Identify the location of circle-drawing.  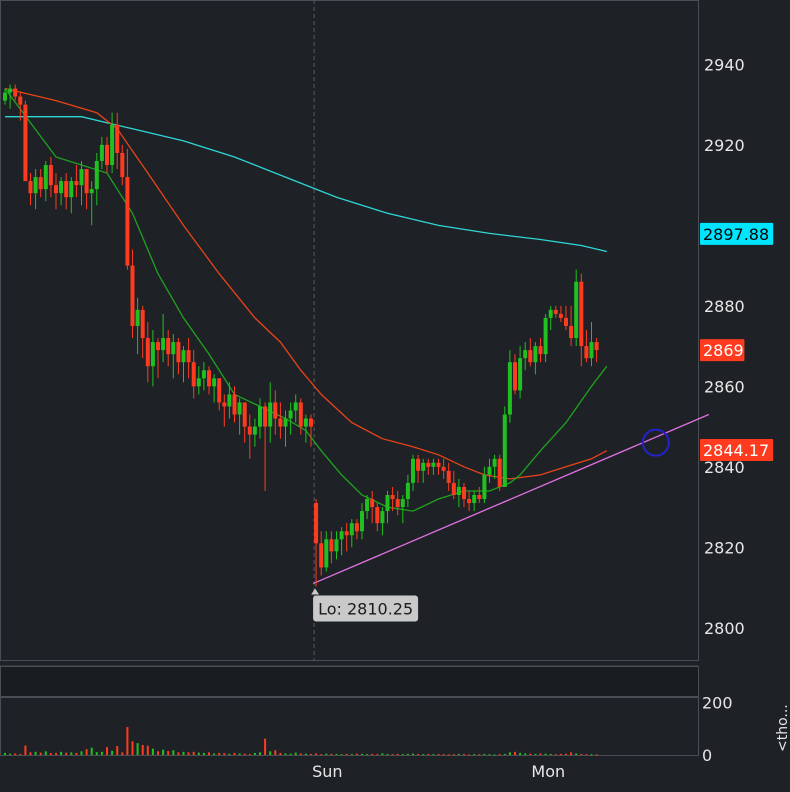
(655, 442).